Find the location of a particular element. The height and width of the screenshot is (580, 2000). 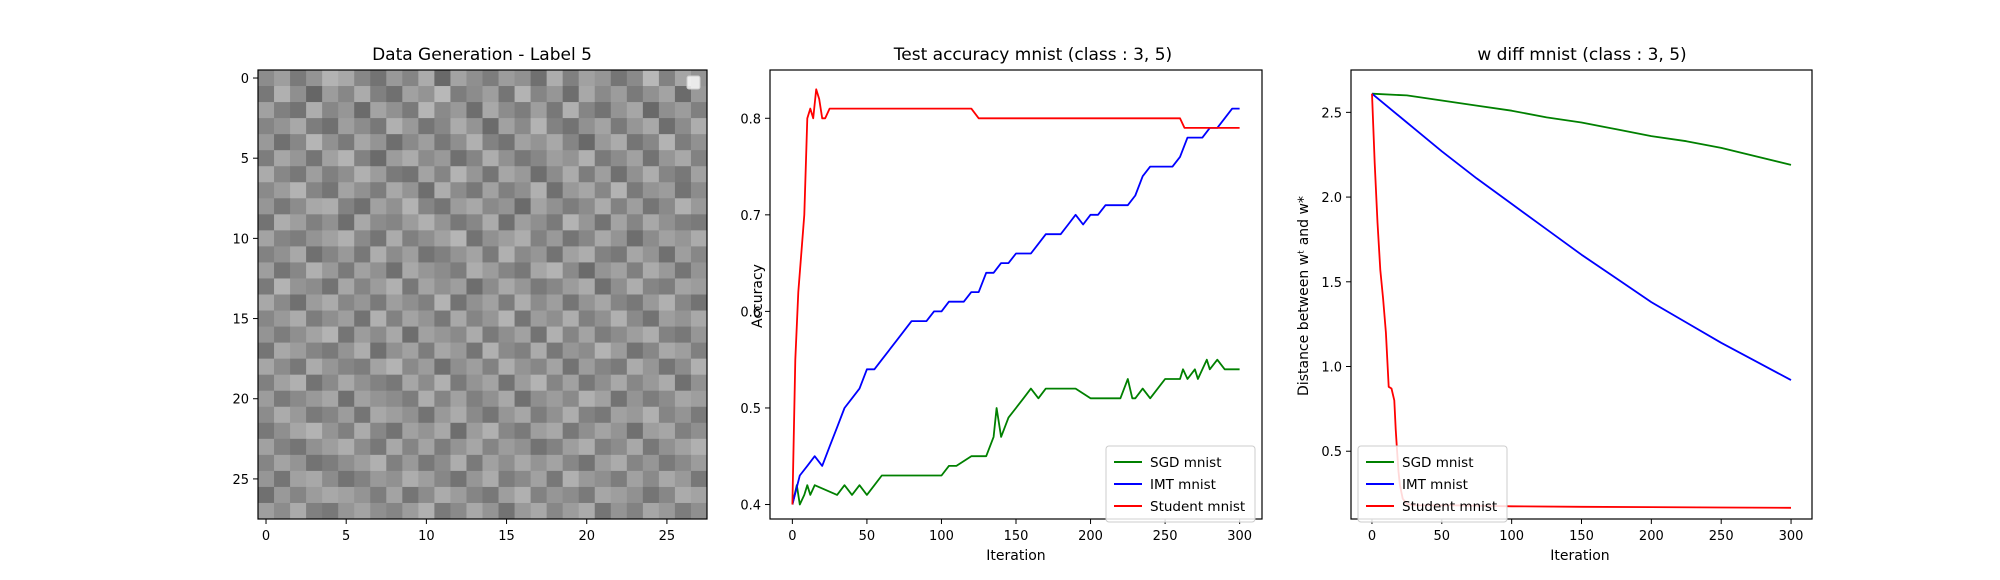

heatmap-x-ticks: 0 5 10 15 20 25 is located at coordinates (468, 531).